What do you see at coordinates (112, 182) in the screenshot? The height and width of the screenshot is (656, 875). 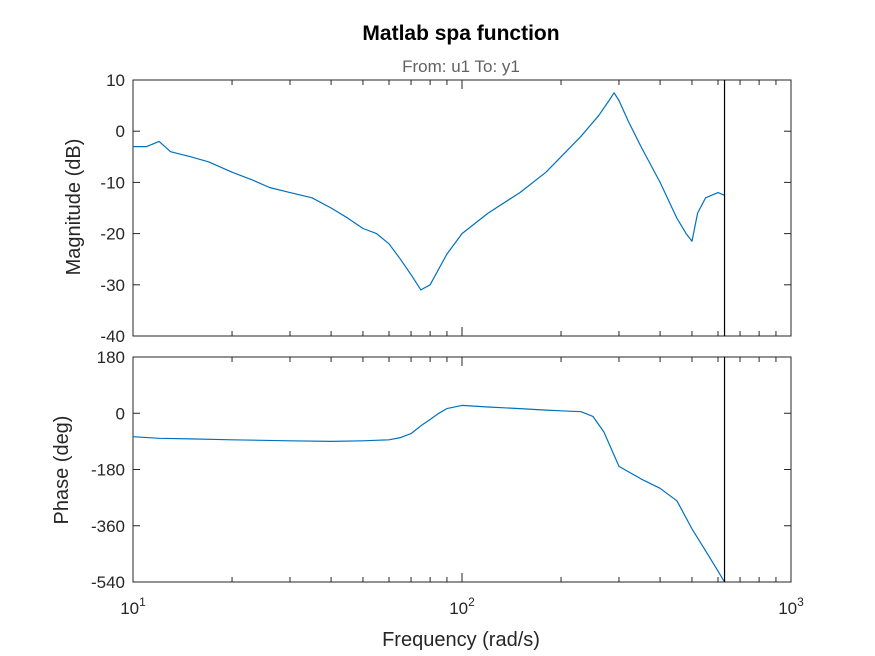 I see `magnitude-y-tick-label: -10` at bounding box center [112, 182].